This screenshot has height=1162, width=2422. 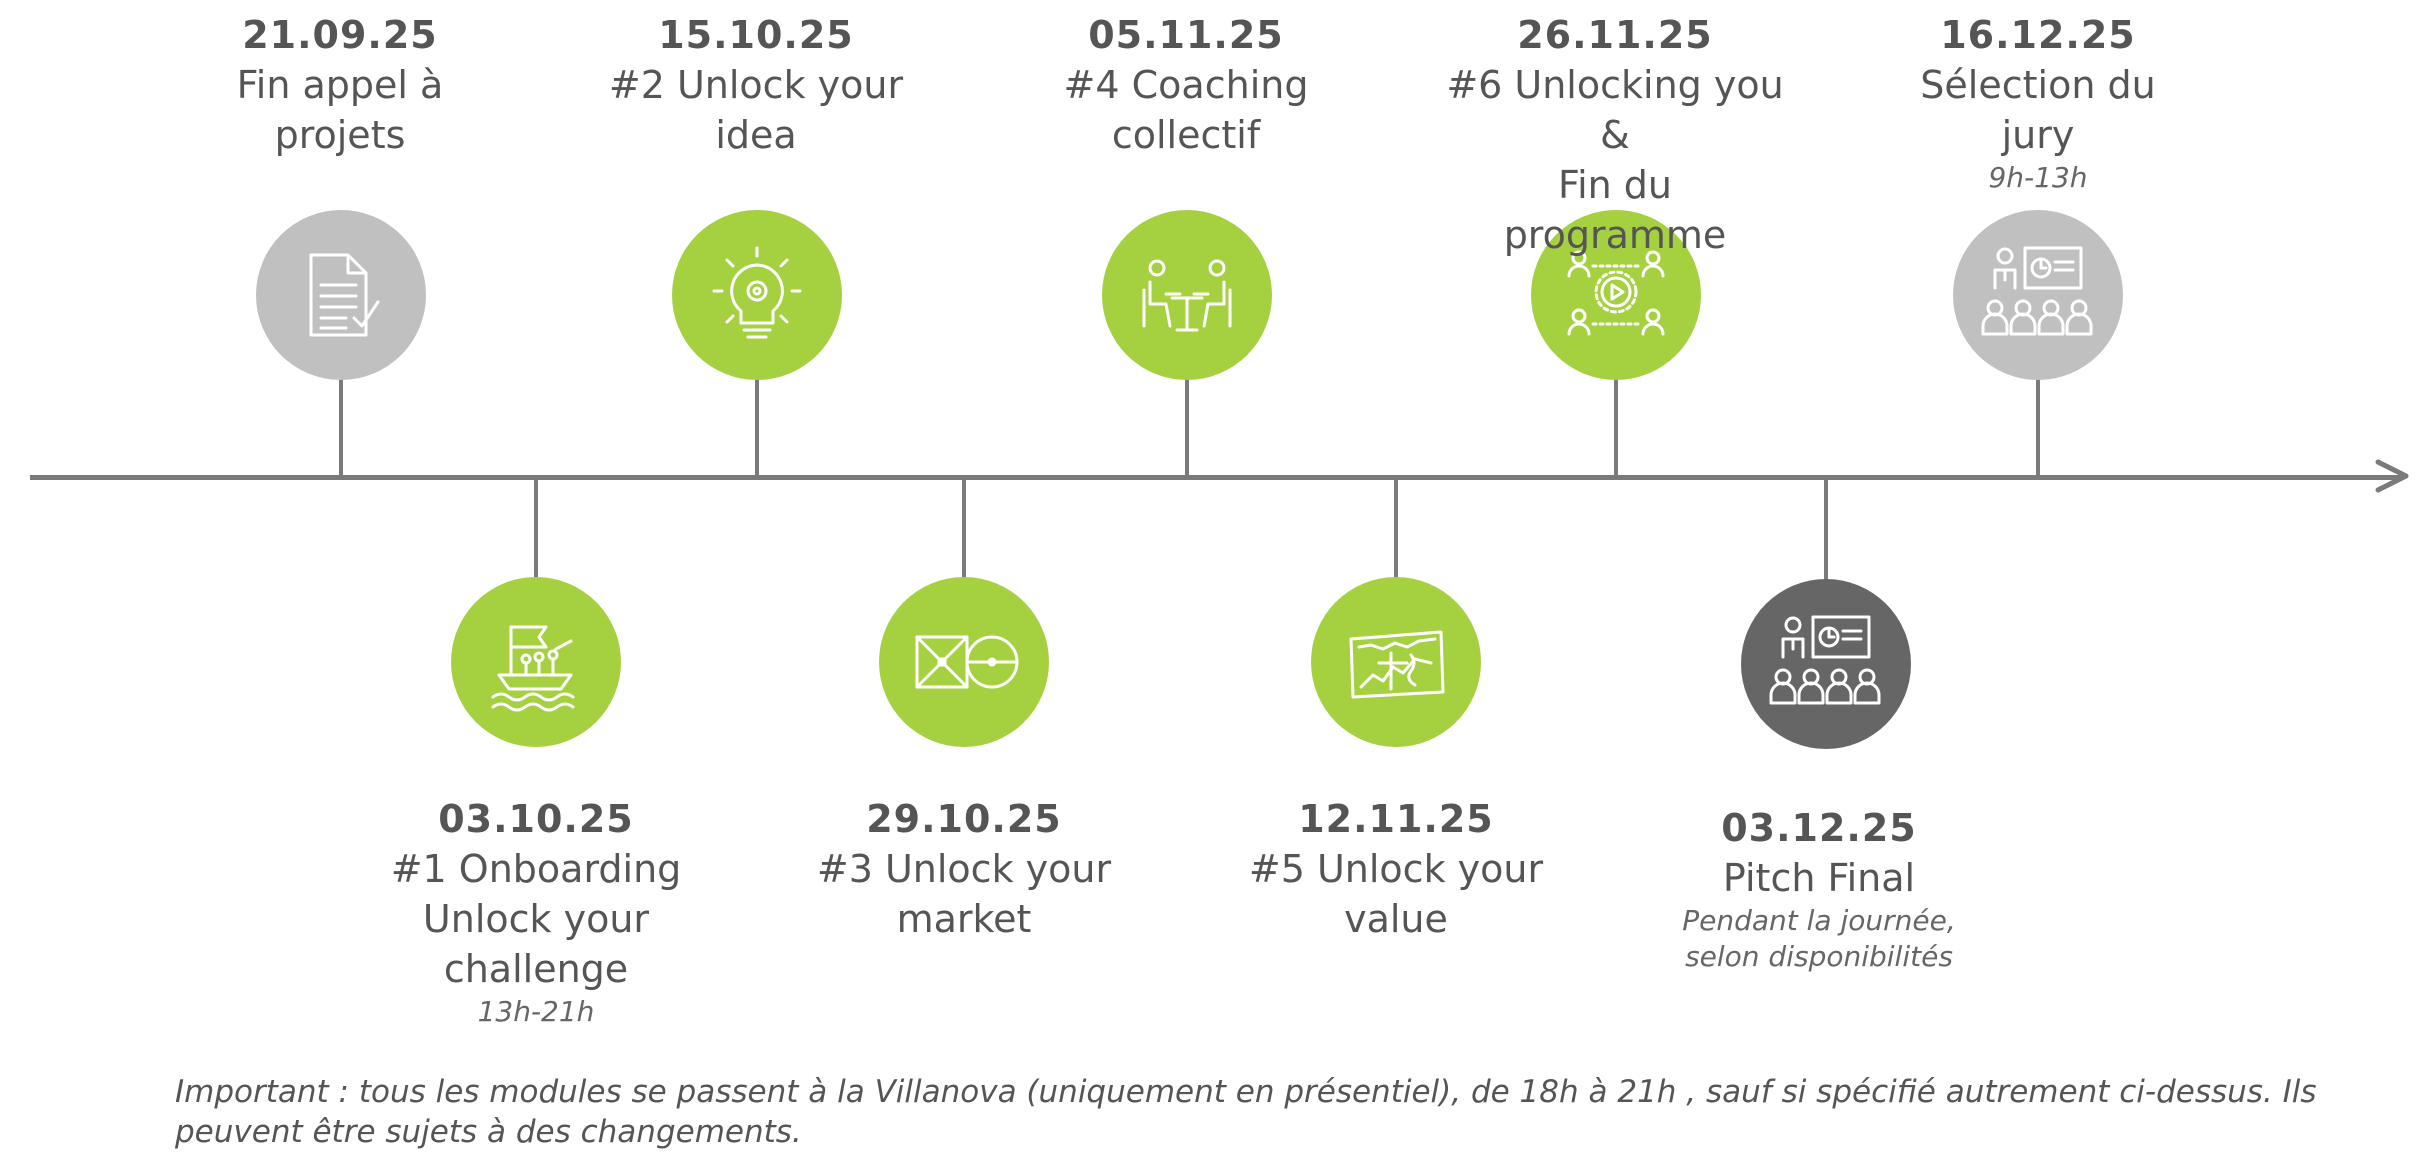 I want to click on network-people-play-icon, so click(x=1616, y=293).